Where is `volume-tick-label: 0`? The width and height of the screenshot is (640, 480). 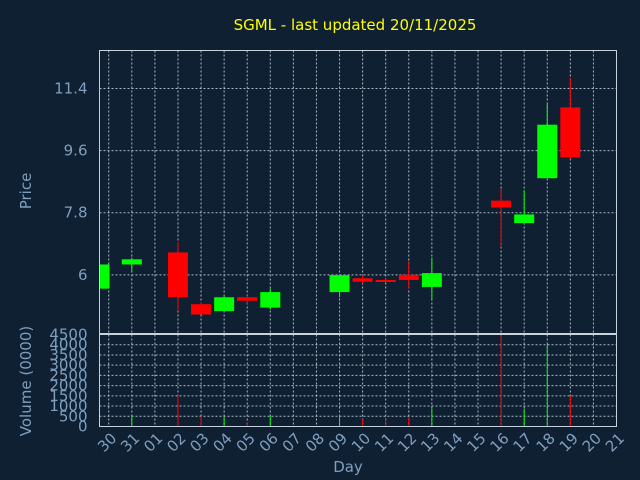
volume-tick-label: 0 is located at coordinates (83, 427).